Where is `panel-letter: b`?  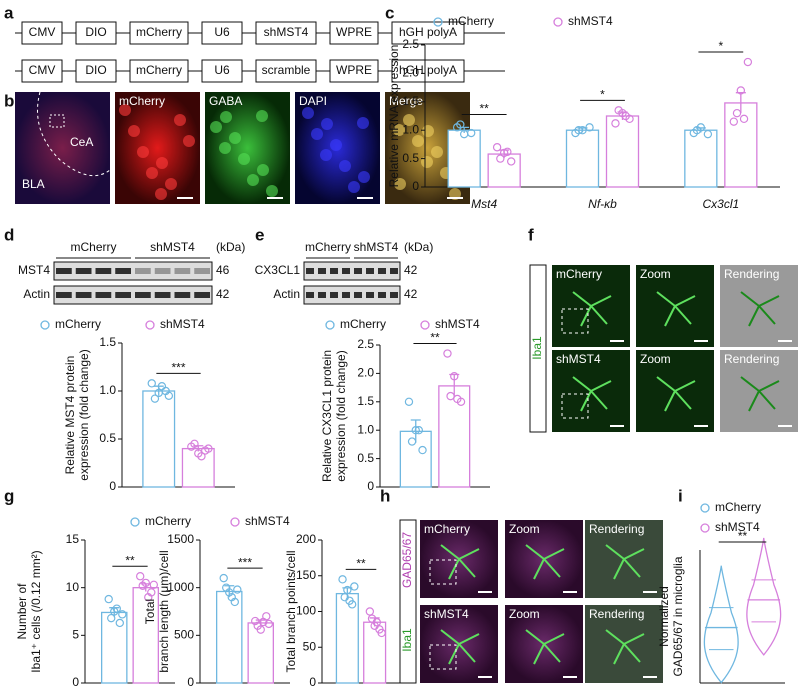
panel-letter: b is located at coordinates (9, 100).